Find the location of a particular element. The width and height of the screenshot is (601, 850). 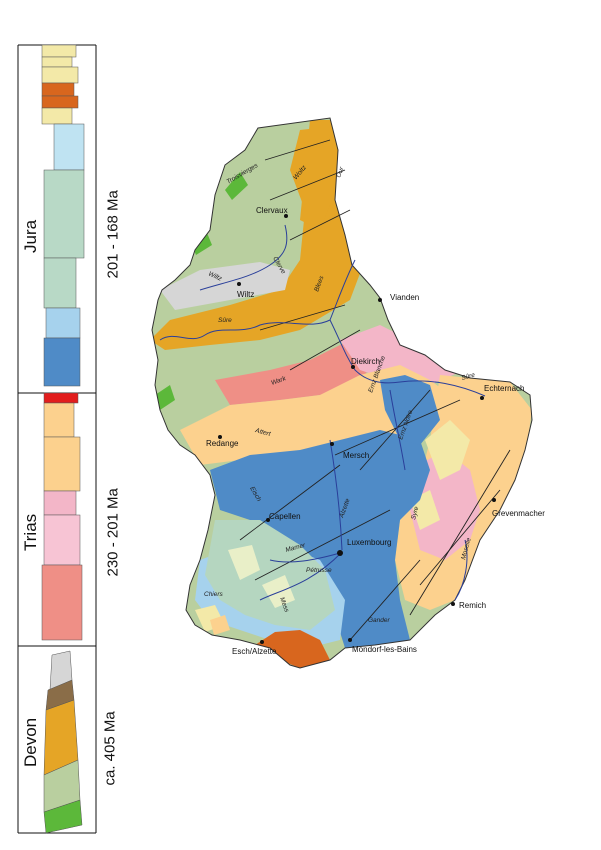

svg-text: Echternach is located at coordinates (504, 388).